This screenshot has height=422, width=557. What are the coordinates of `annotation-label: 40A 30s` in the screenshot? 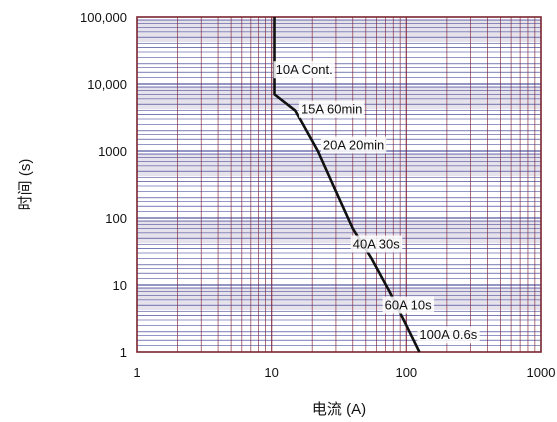 It's located at (376, 244).